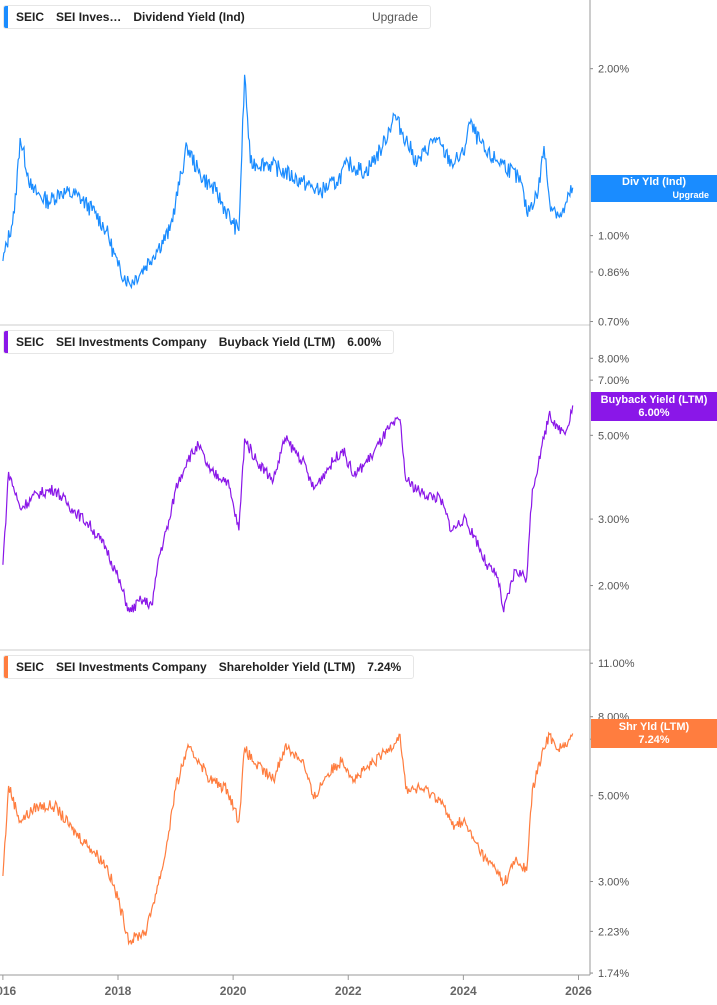 The height and width of the screenshot is (1005, 717). Describe the element at coordinates (613, 323) in the screenshot. I see `y-tick-label: 0.70%` at that location.